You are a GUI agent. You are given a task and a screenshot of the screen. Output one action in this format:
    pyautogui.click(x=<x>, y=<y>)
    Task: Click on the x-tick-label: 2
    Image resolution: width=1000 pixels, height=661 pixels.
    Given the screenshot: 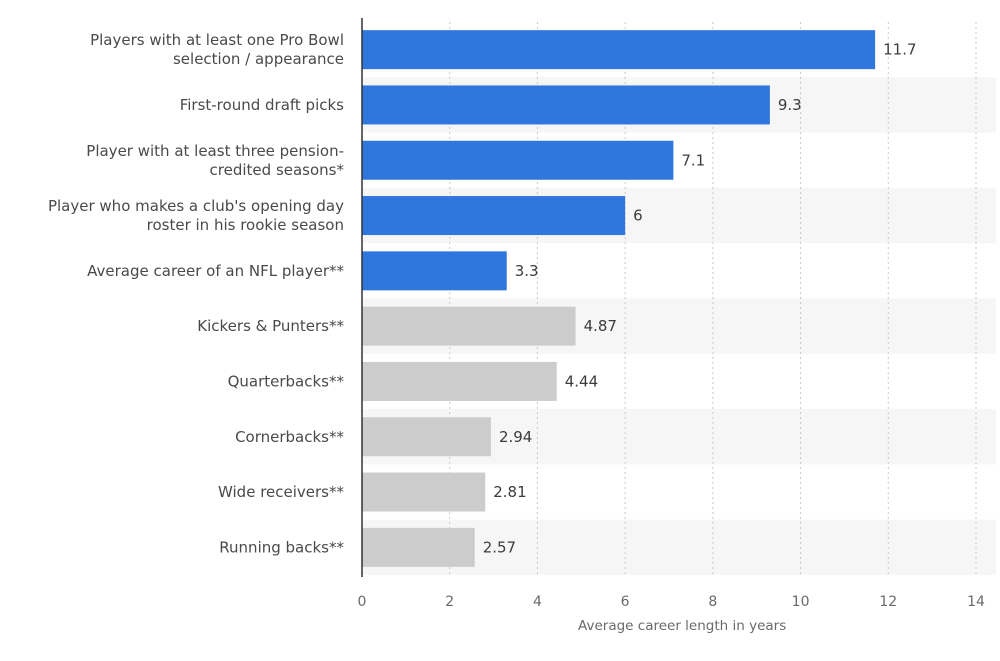 What is the action you would take?
    pyautogui.click(x=449, y=602)
    